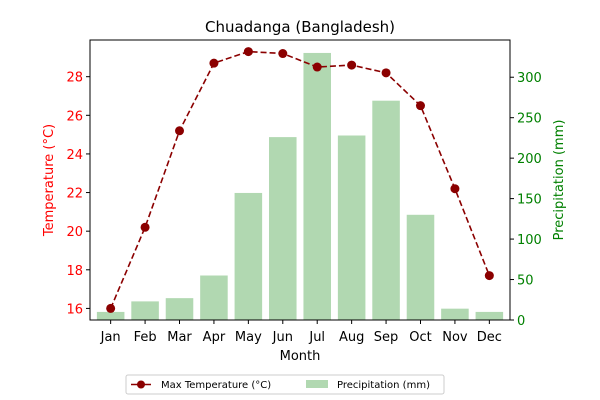 Image resolution: width=600 pixels, height=400 pixels. What do you see at coordinates (74, 271) in the screenshot?
I see `left-y-tick-label: 18` at bounding box center [74, 271].